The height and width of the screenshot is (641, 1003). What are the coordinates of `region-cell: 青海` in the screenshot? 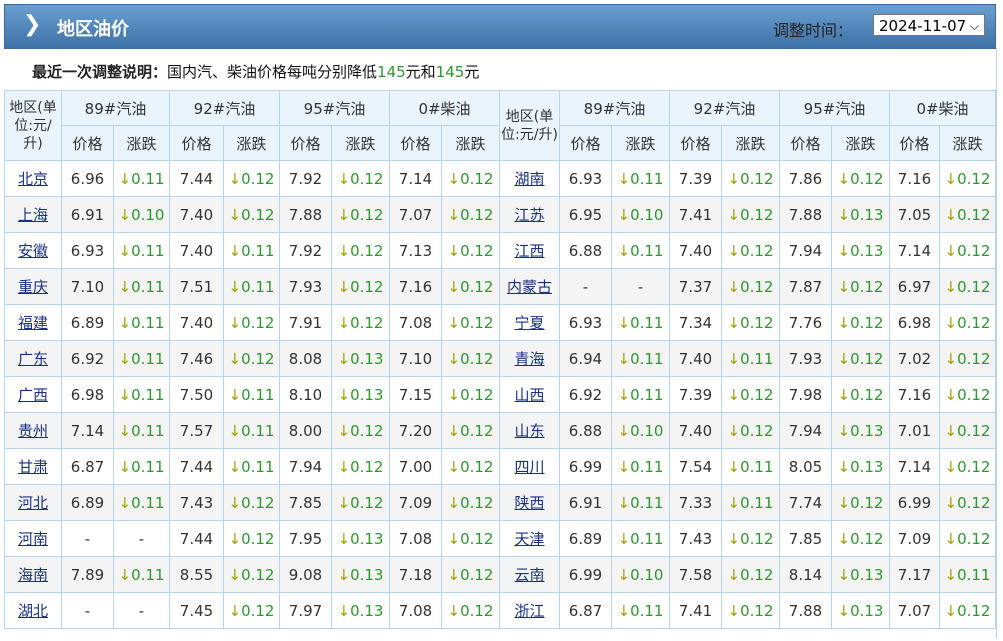 It's located at (529, 358).